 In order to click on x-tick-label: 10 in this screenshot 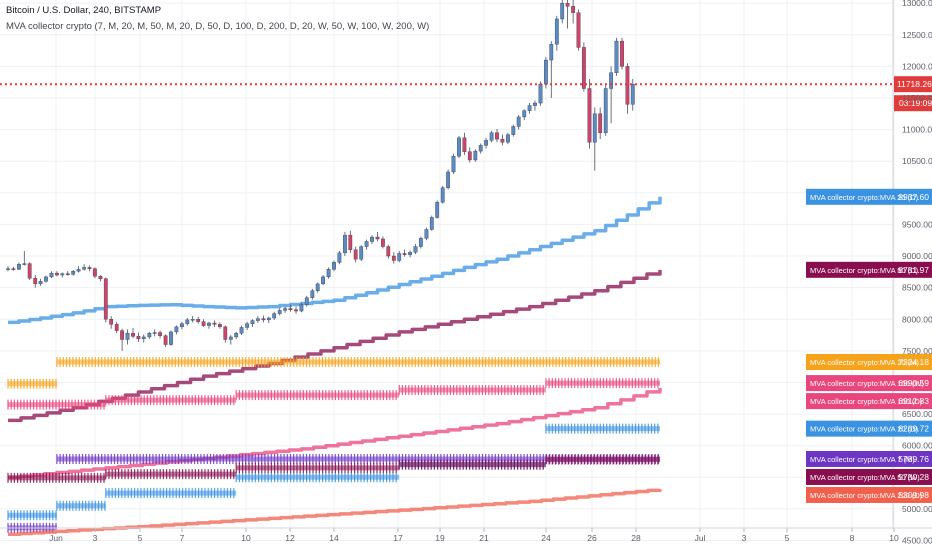, I will do `click(246, 538)`.